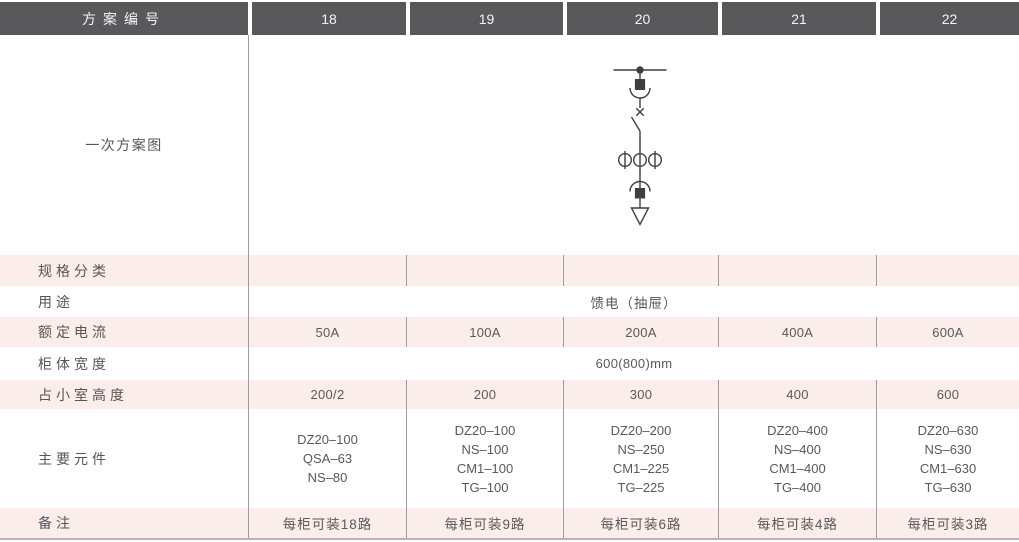  Describe the element at coordinates (484, 18) in the screenshot. I see `header-col-19: 19` at that location.